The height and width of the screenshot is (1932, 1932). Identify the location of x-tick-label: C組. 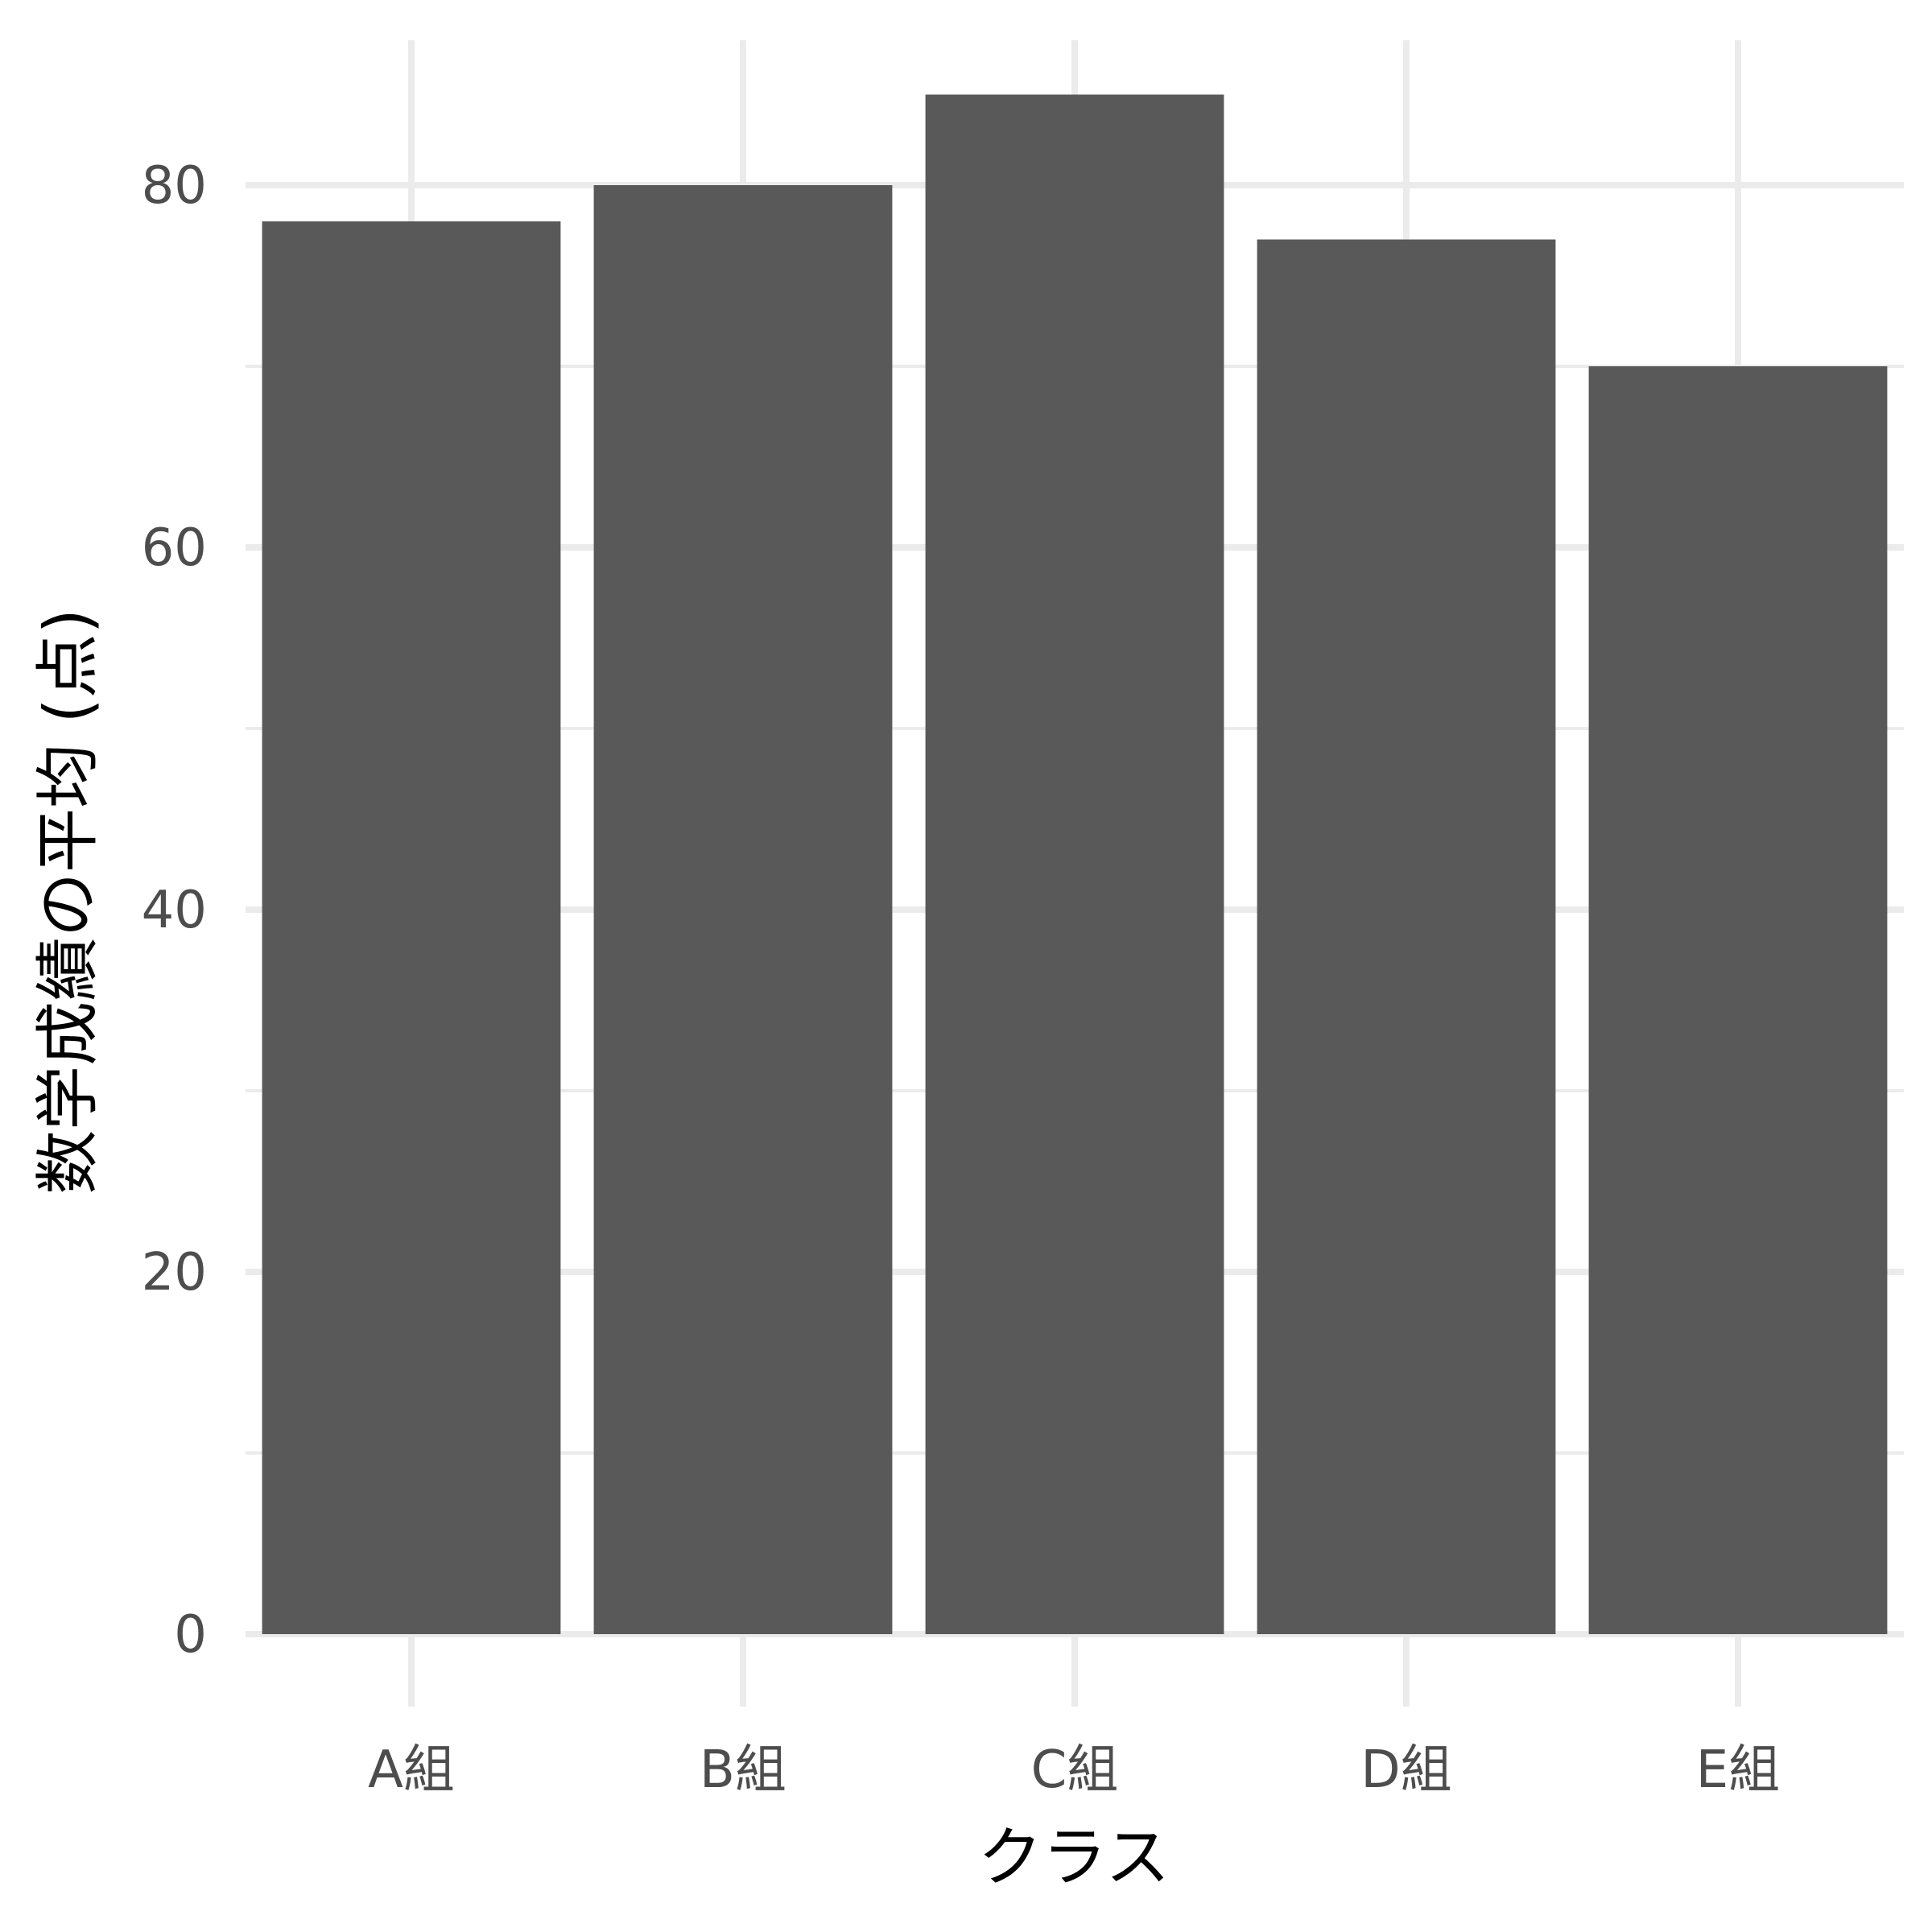
(1075, 1770).